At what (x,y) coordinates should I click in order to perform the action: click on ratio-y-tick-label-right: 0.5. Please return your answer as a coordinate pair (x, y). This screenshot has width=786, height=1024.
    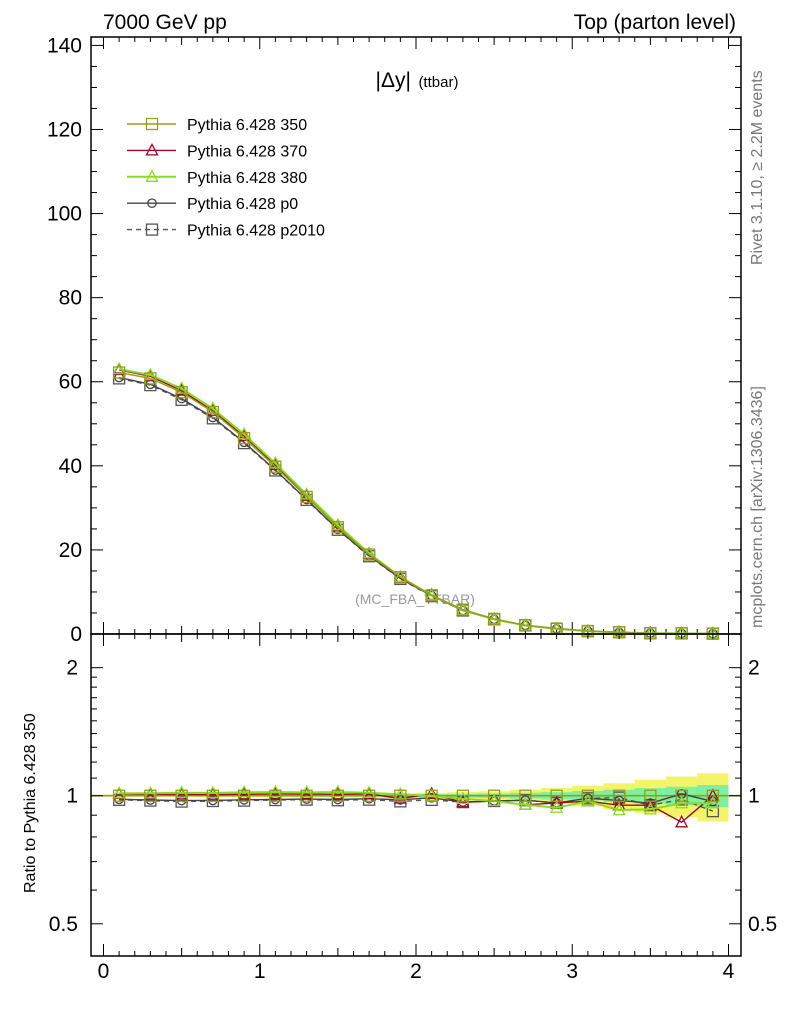
    Looking at the image, I should click on (762, 924).